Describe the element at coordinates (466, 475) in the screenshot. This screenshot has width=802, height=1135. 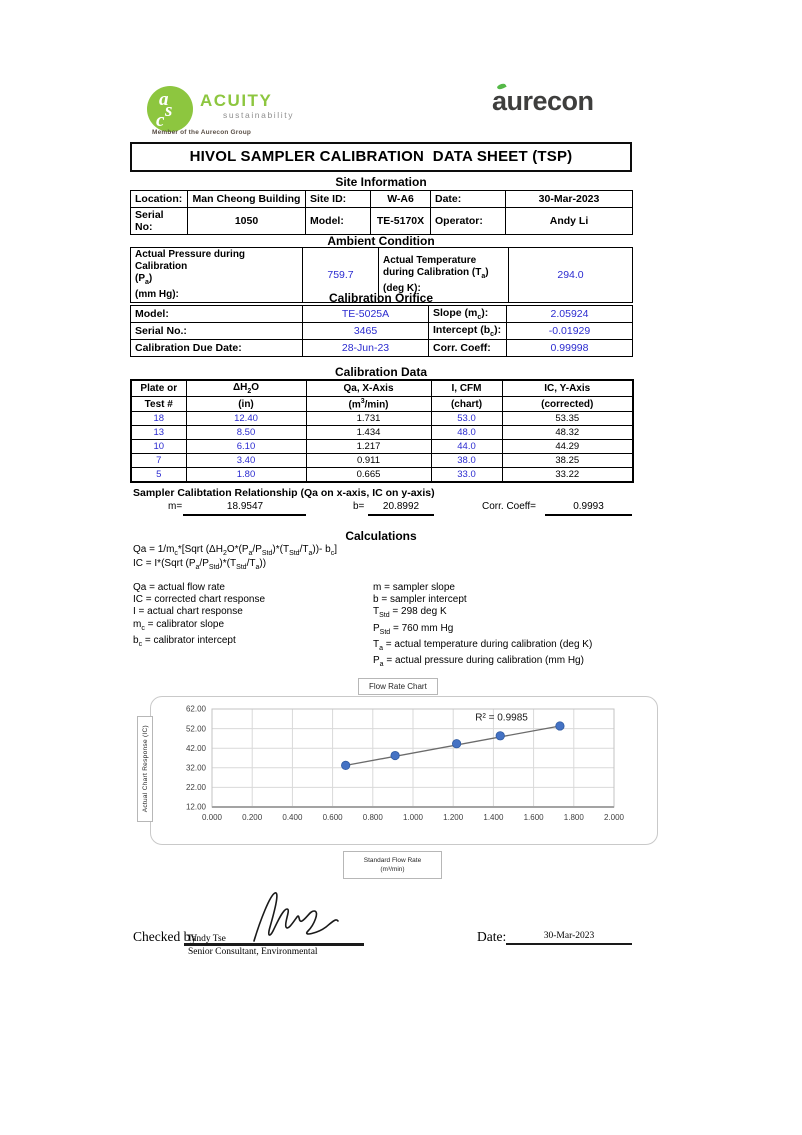
I see `cell-i-cfm: 33.0` at that location.